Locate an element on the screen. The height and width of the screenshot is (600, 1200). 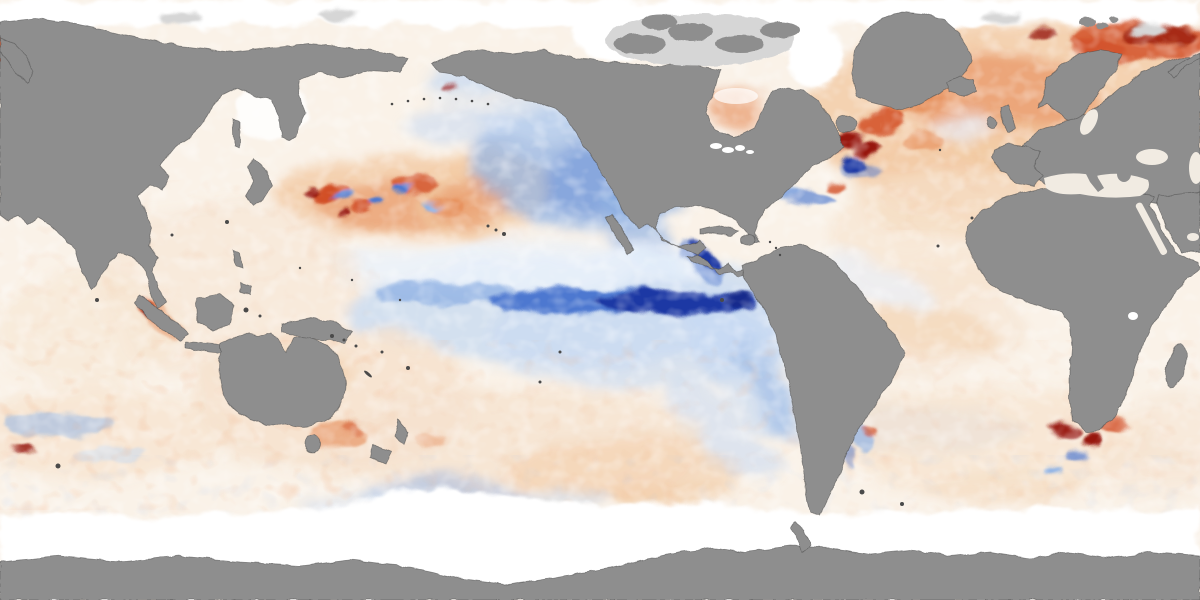
italy is located at coordinates (1092, 175).